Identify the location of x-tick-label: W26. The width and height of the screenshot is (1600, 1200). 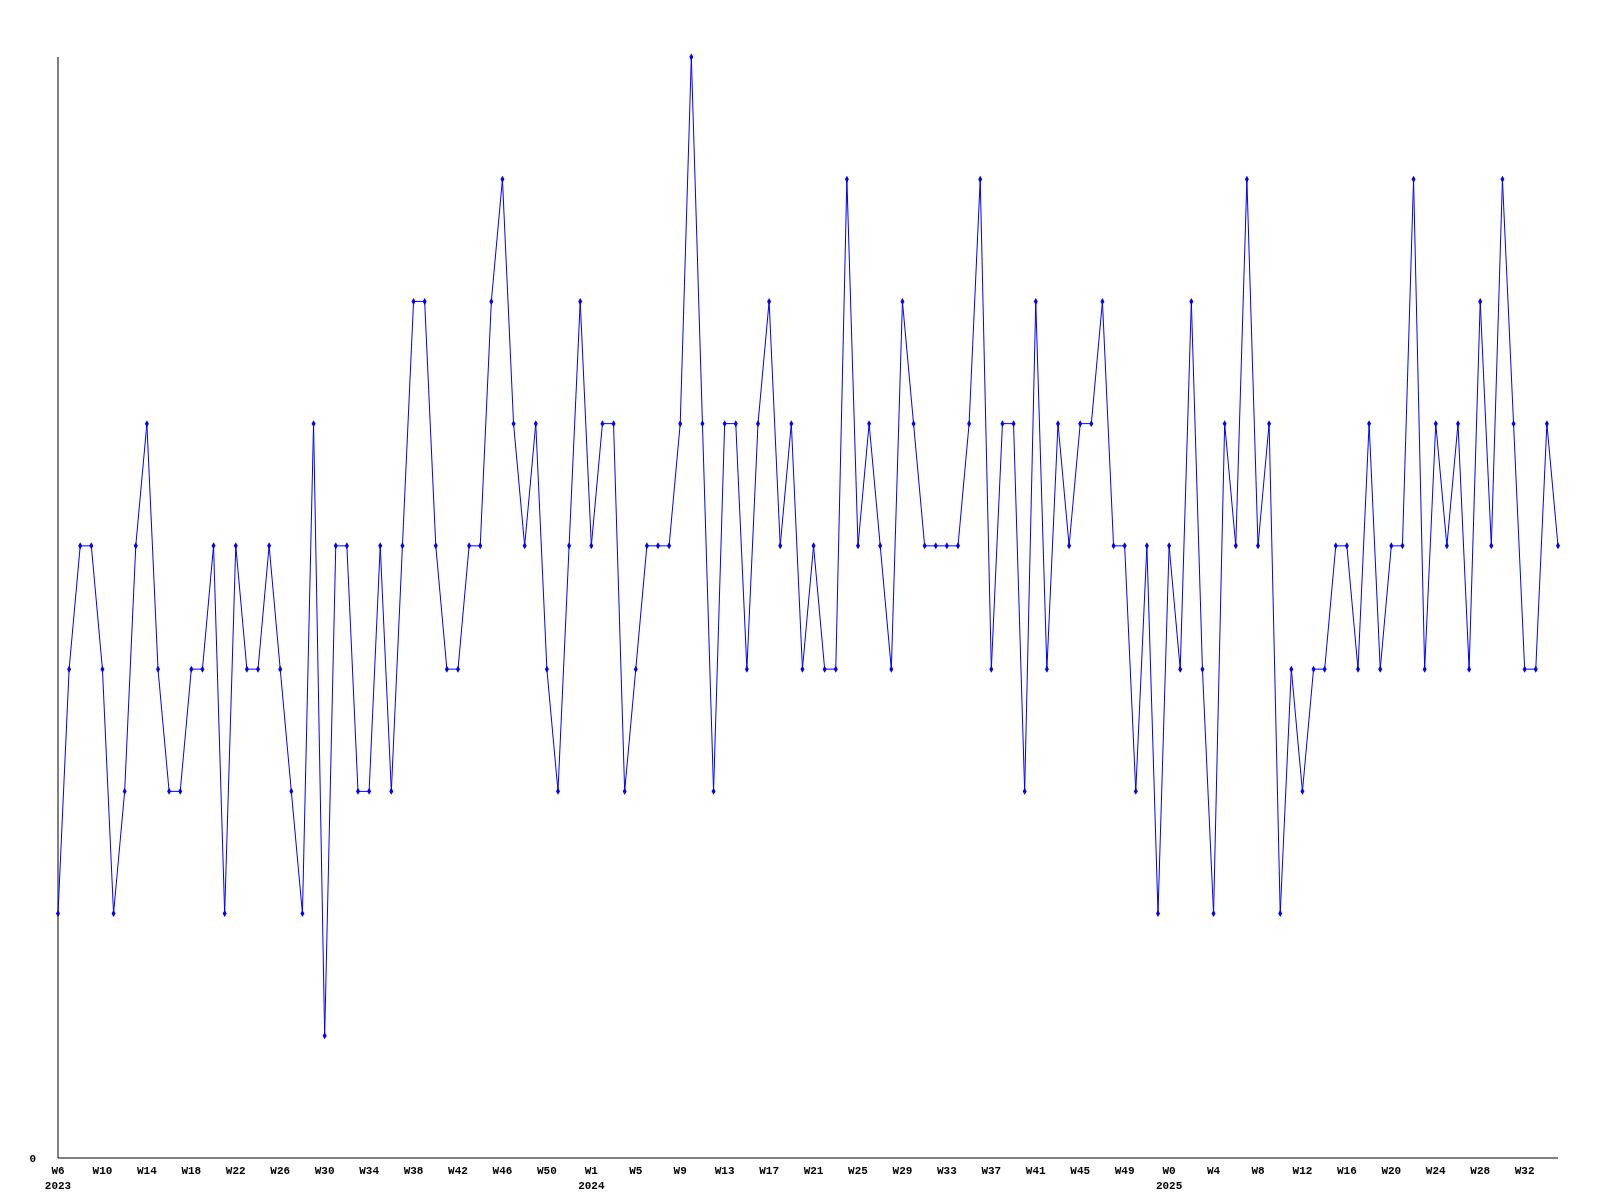
(280, 1171).